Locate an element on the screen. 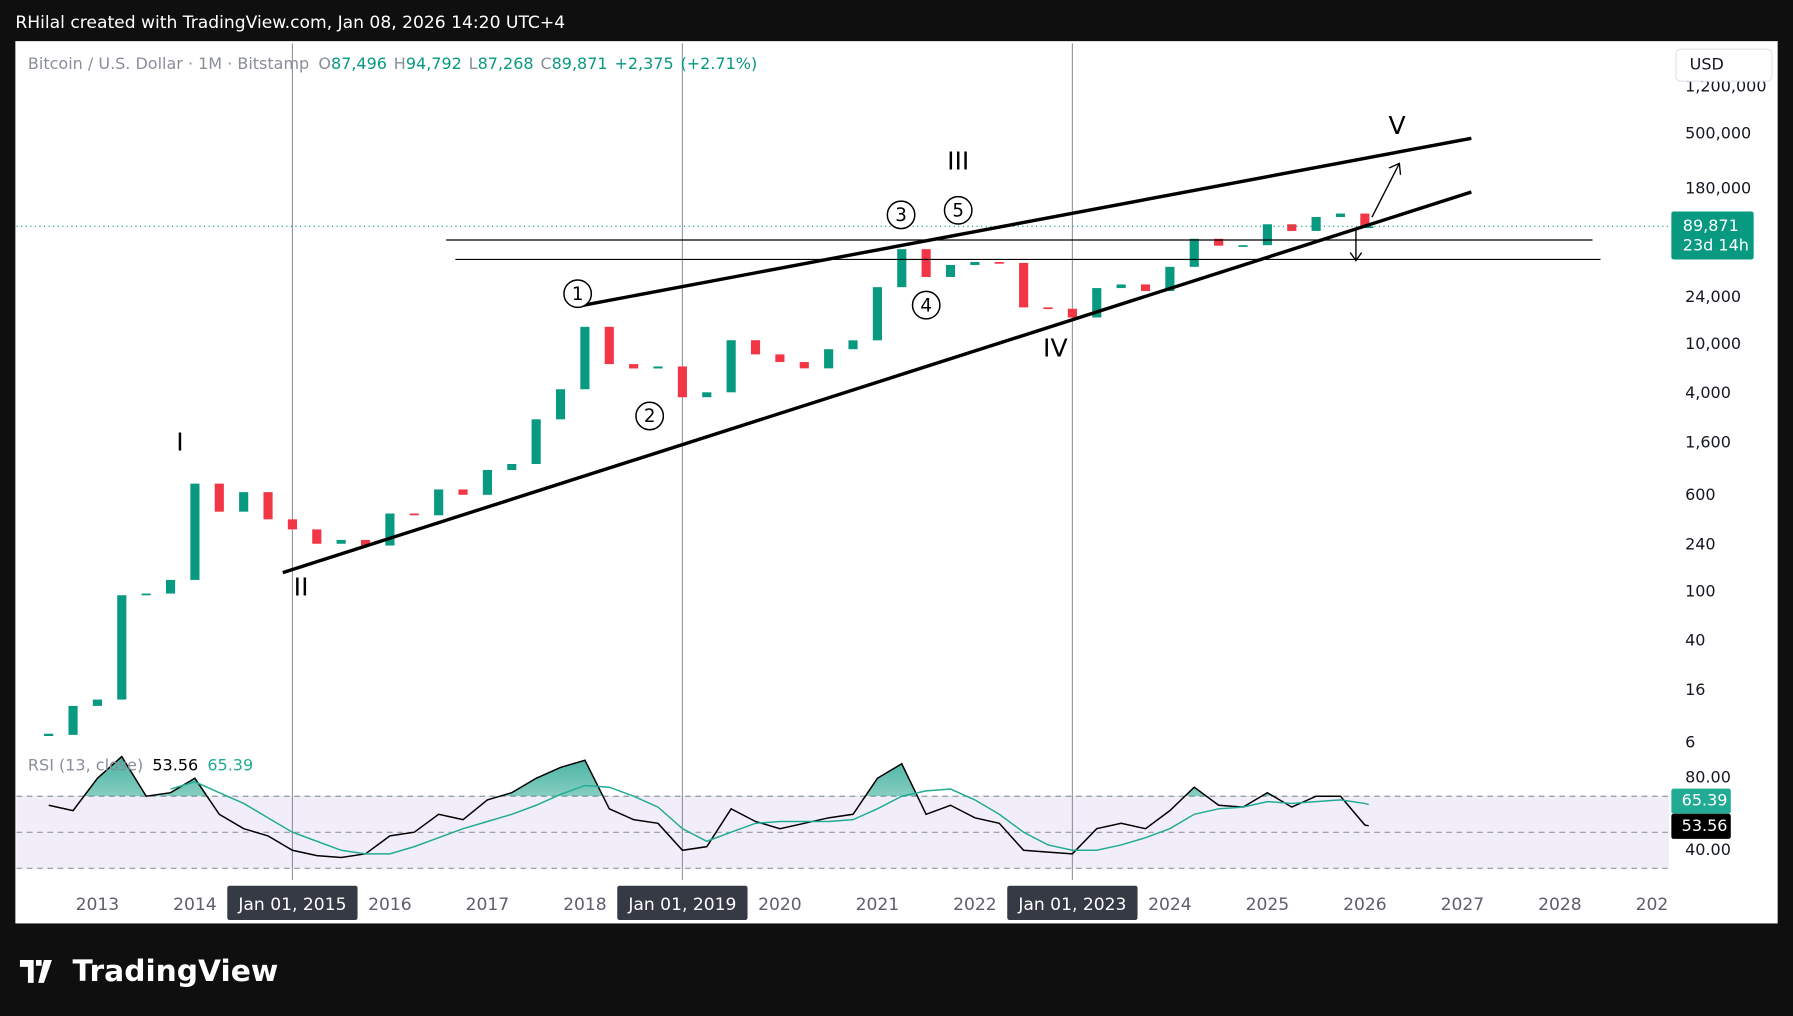 This screenshot has height=1016, width=1793. wave-label: V is located at coordinates (1396, 125).